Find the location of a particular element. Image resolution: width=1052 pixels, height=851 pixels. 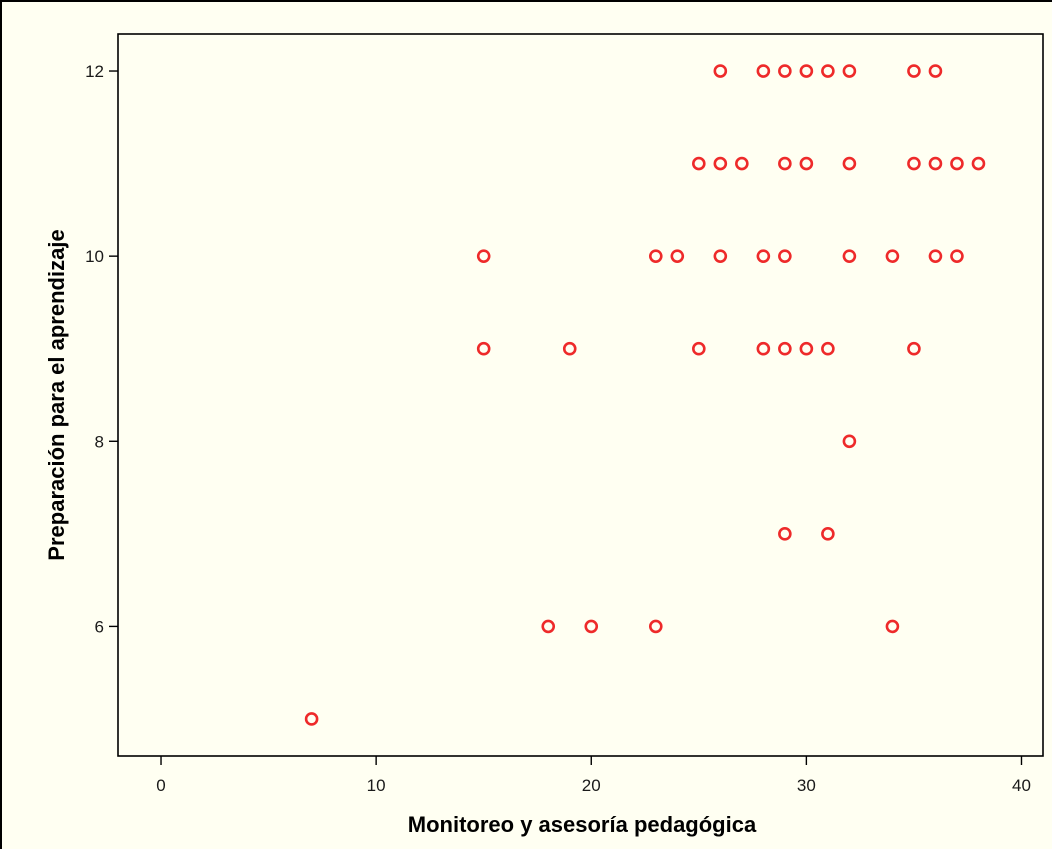

y-tick-label: 8 is located at coordinates (99, 441).